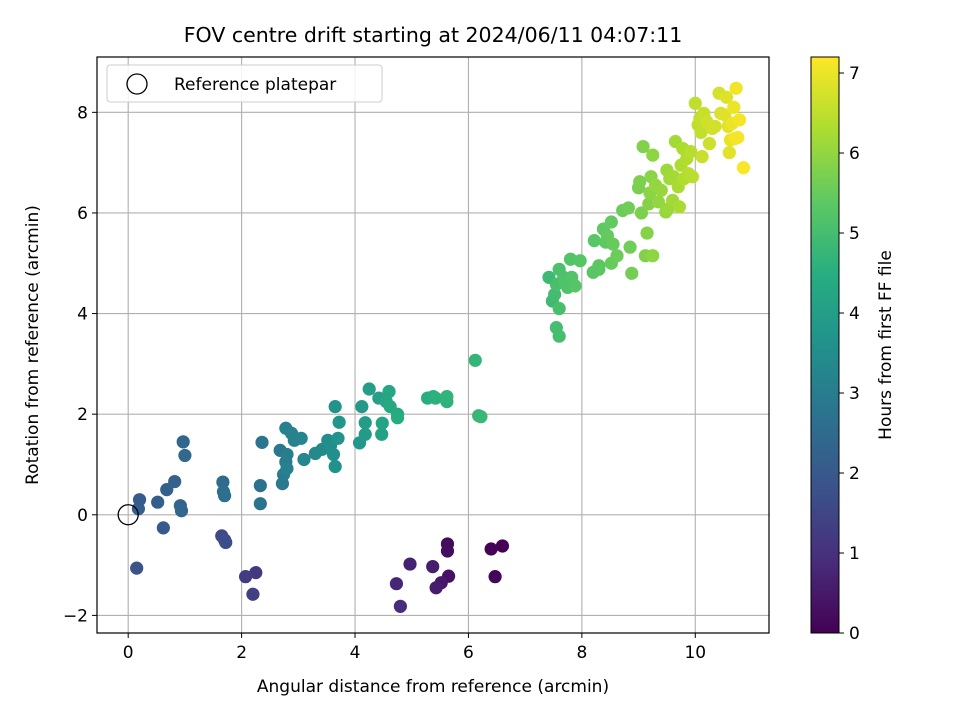  Describe the element at coordinates (854, 474) in the screenshot. I see `colorbar-tick-label: 2` at that location.